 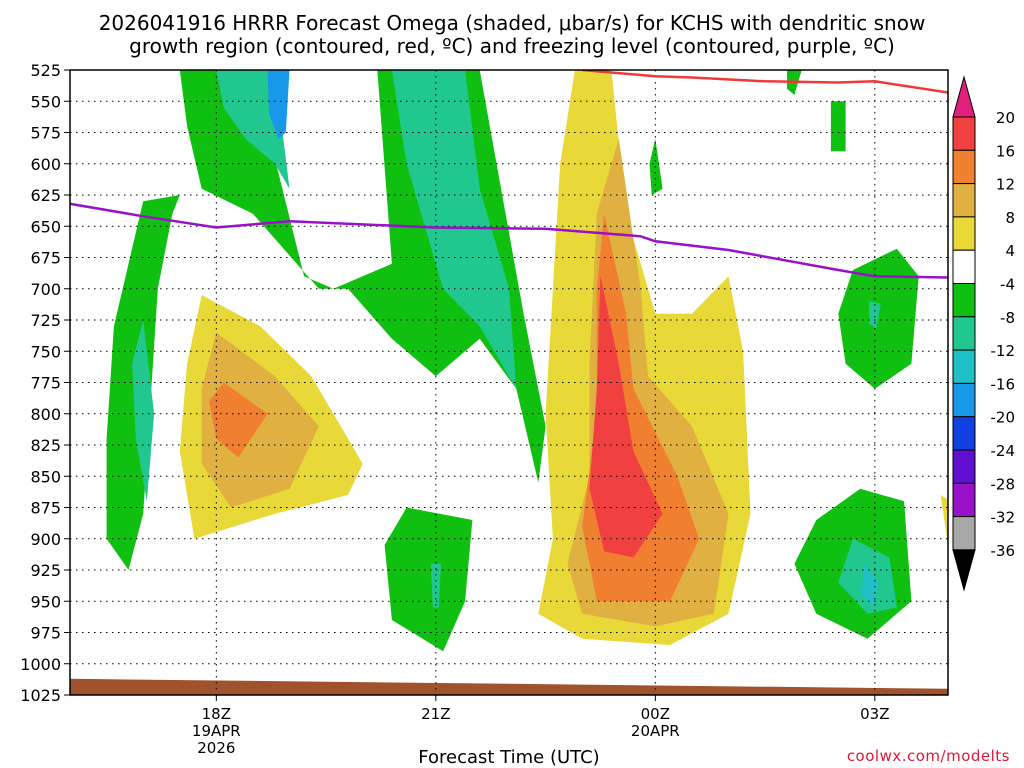 What do you see at coordinates (984, 333) in the screenshot?
I see `colorbar-legend: 20 16 12 8 4 -4 -8 -12 -16 -20 -24 -28 -32 -36` at bounding box center [984, 333].